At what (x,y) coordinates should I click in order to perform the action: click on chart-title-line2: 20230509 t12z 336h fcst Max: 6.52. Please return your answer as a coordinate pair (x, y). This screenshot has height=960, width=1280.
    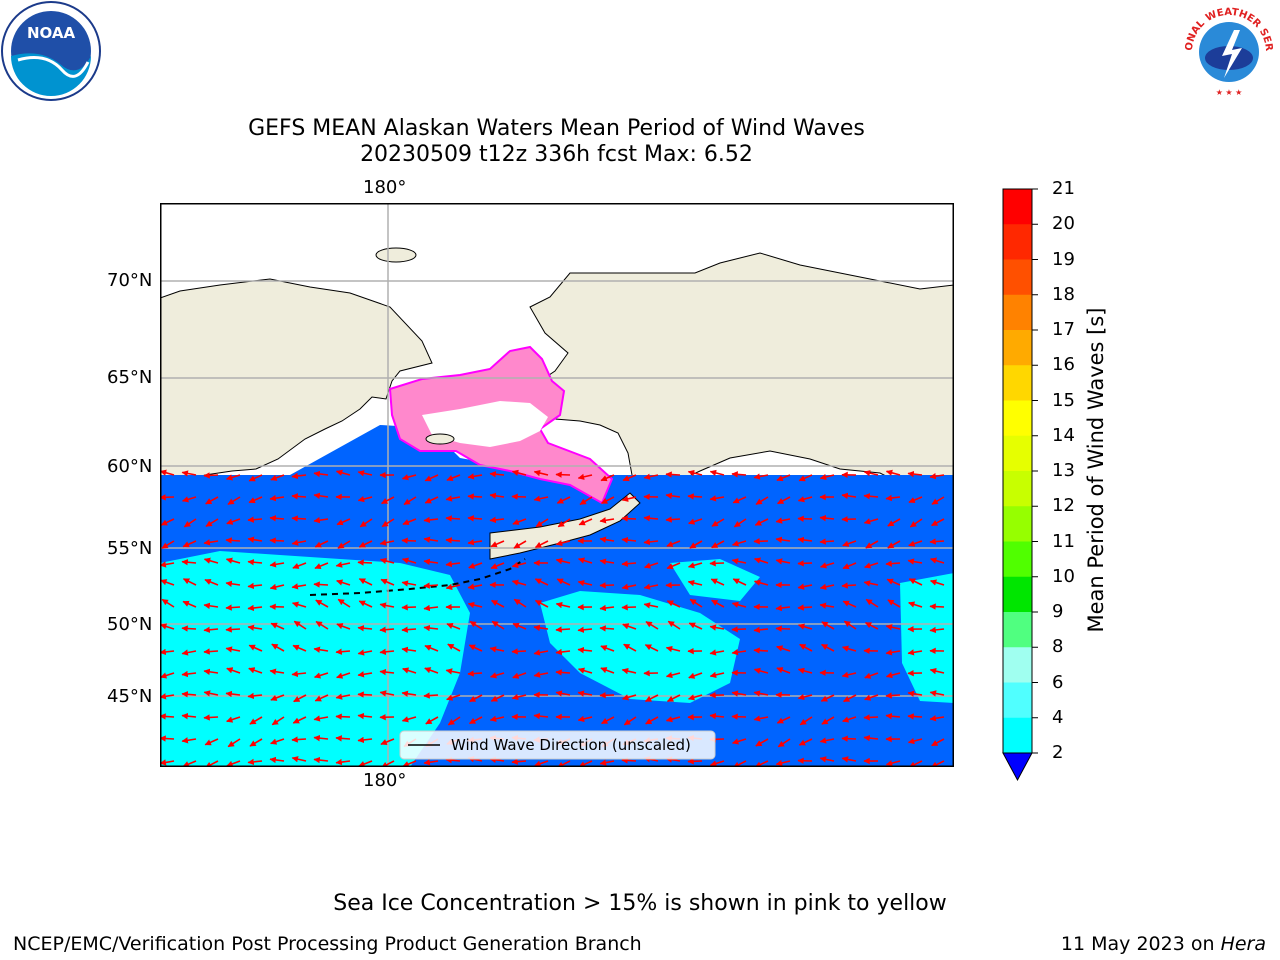
    Looking at the image, I should click on (556, 154).